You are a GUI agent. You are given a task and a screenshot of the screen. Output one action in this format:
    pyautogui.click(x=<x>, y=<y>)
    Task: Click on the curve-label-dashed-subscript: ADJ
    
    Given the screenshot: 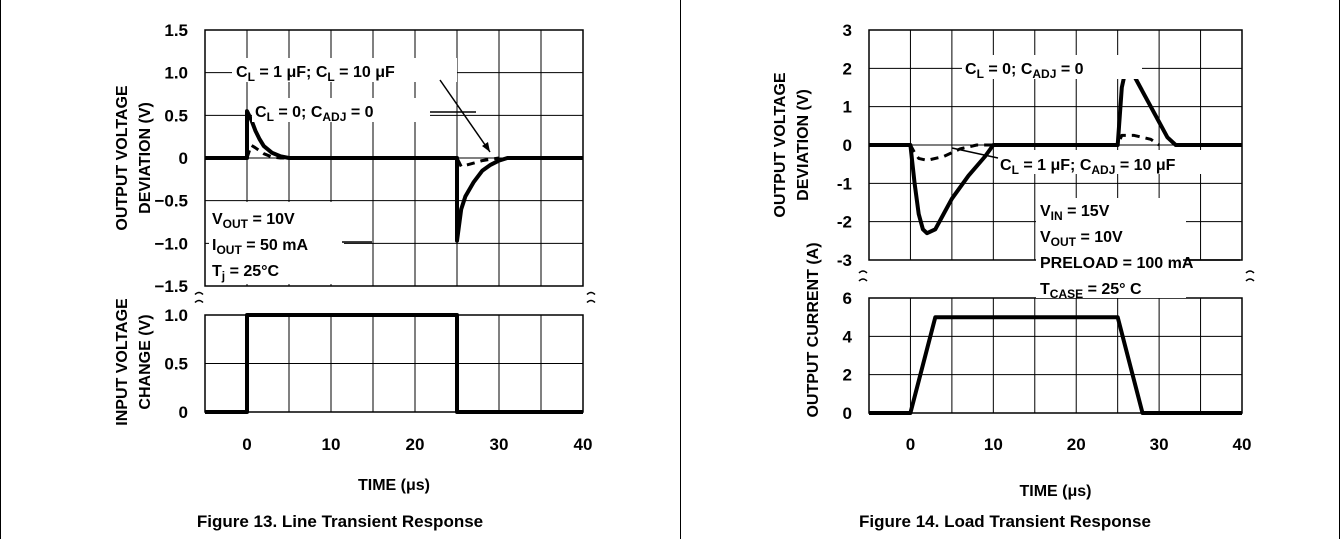 What is the action you would take?
    pyautogui.click(x=1103, y=170)
    